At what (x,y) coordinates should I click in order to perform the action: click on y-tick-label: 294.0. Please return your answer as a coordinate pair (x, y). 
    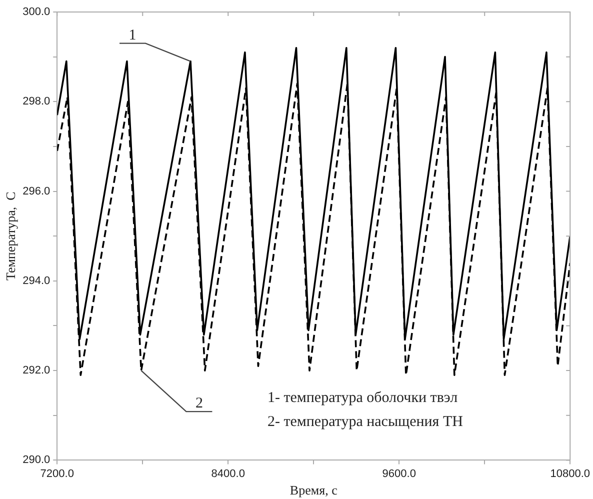
    Looking at the image, I should click on (36, 280).